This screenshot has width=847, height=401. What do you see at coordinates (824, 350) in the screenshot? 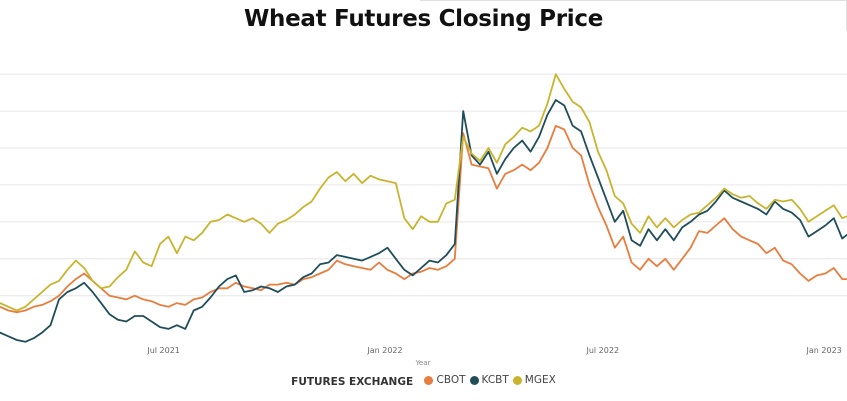
I see `x-tick-label: Jan 2023` at bounding box center [824, 350].